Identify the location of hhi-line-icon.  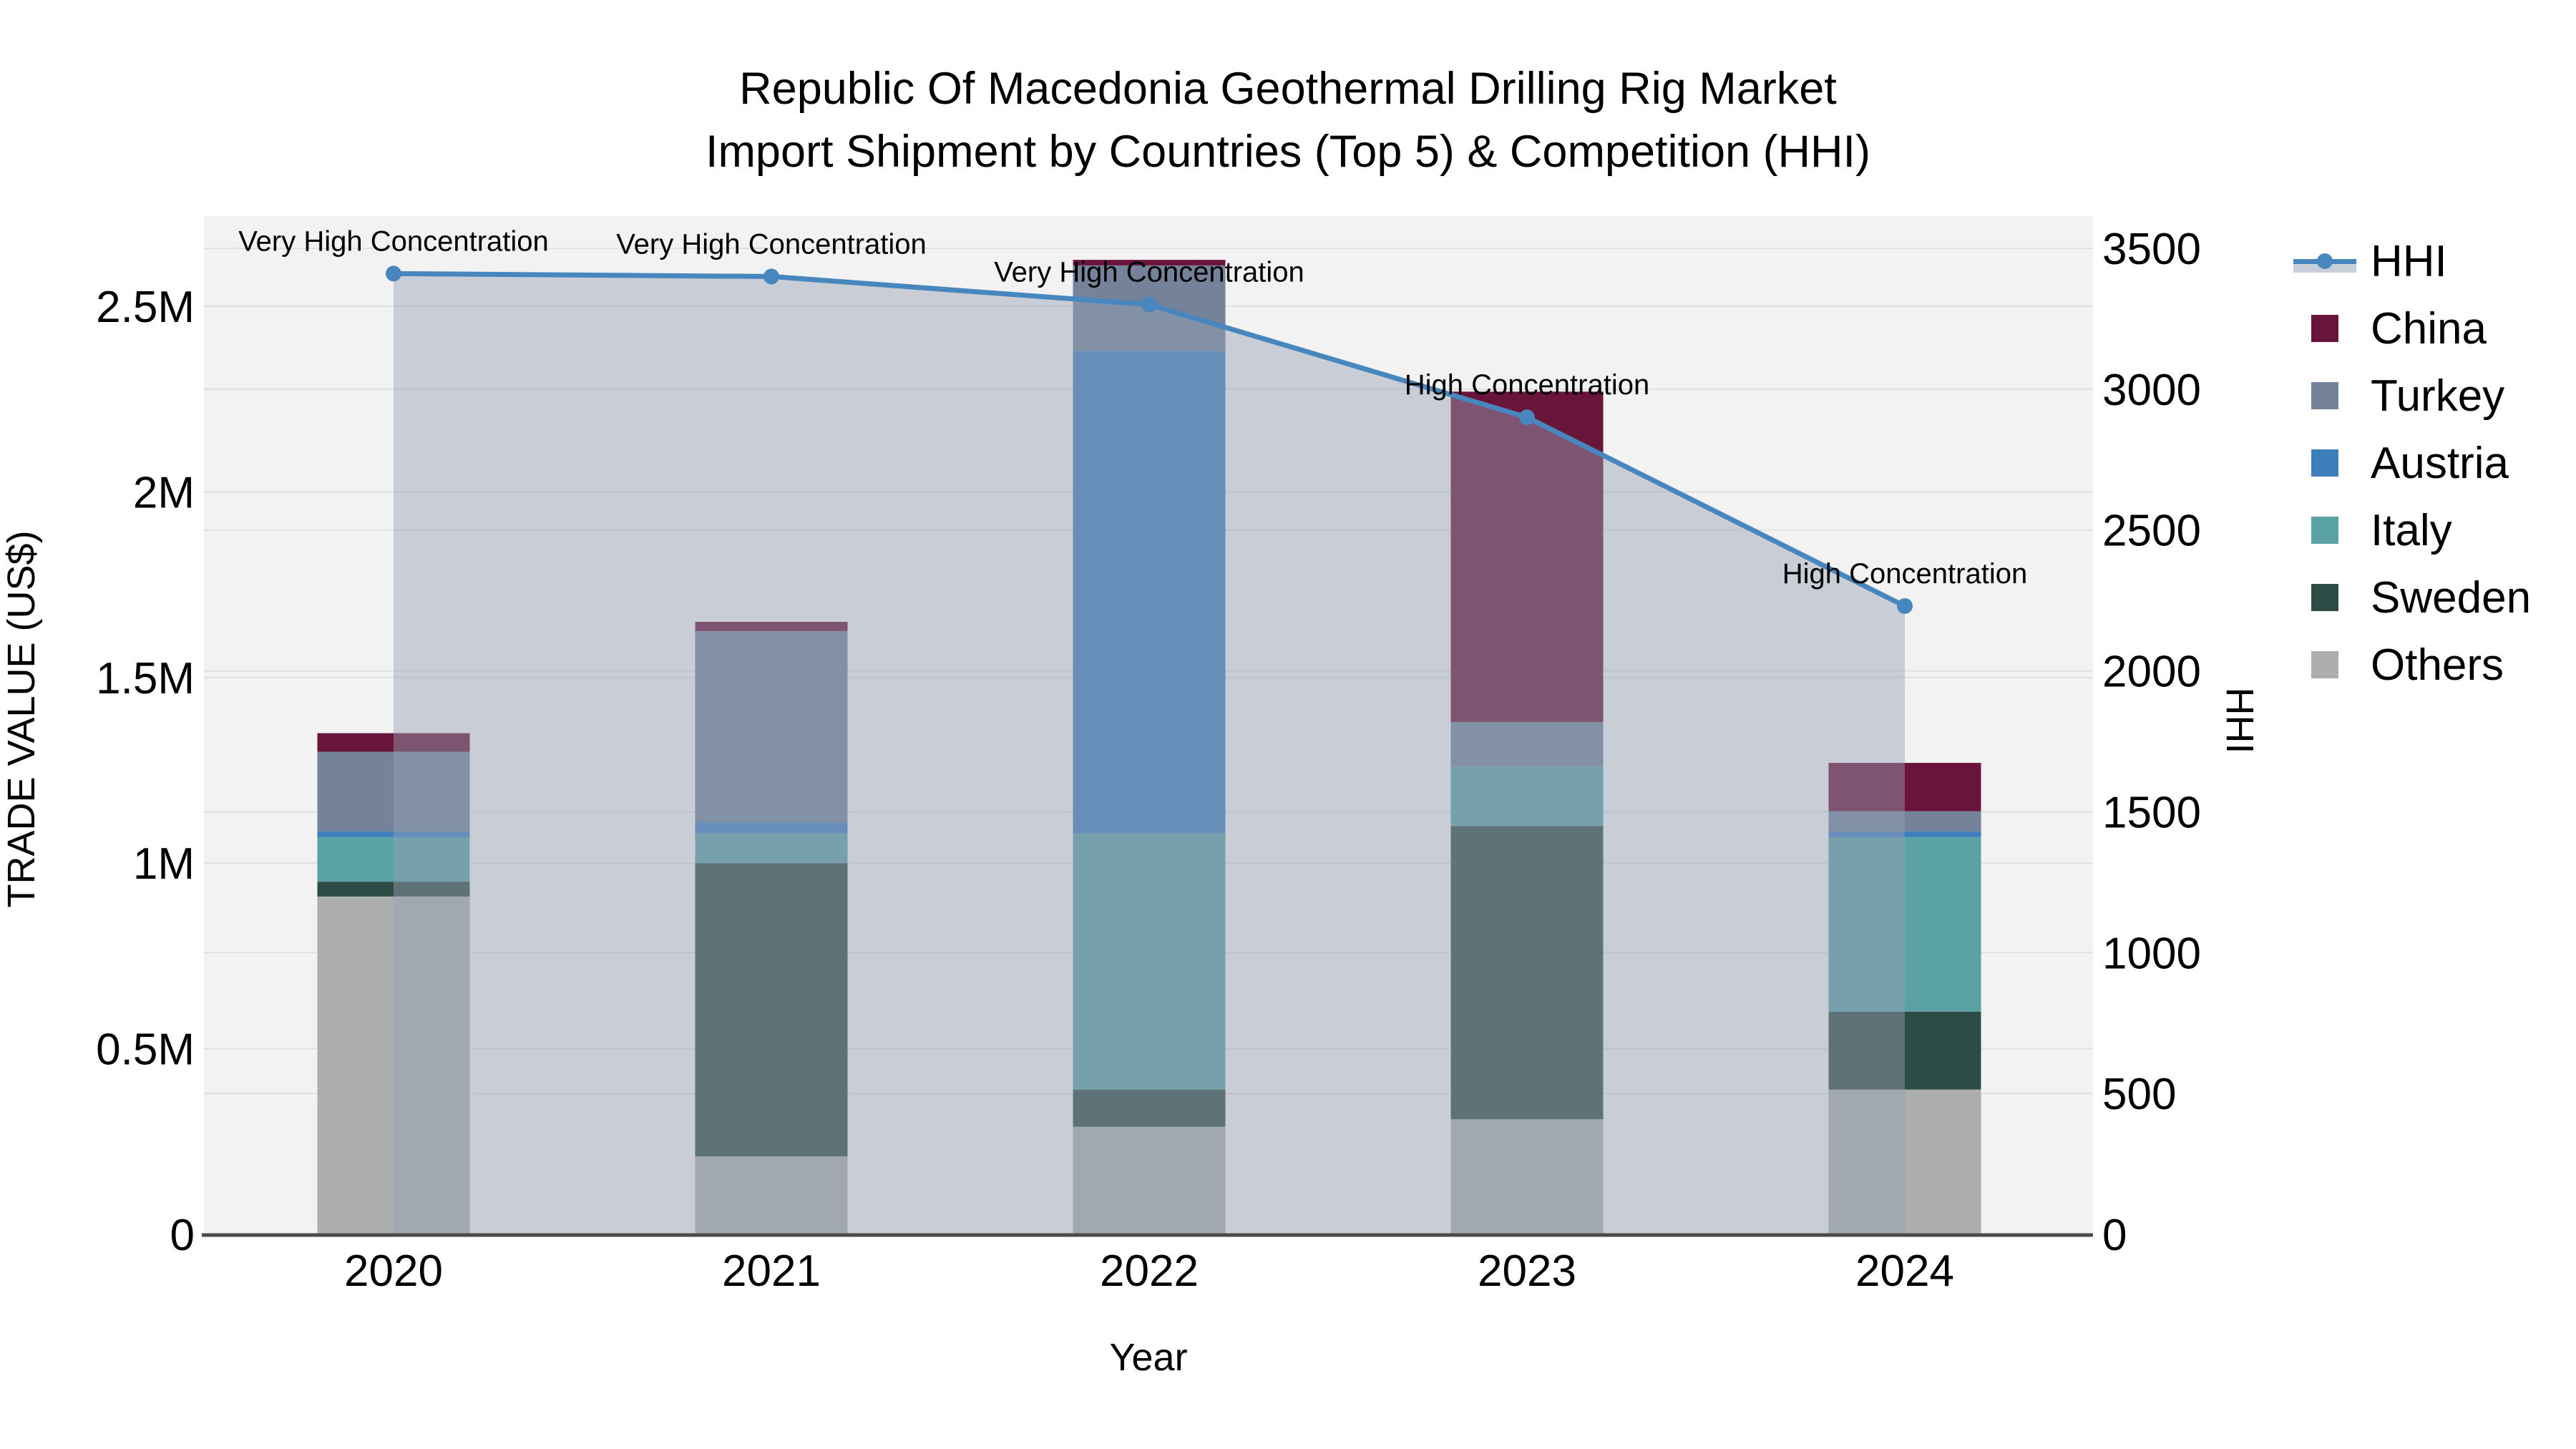
(2324, 261).